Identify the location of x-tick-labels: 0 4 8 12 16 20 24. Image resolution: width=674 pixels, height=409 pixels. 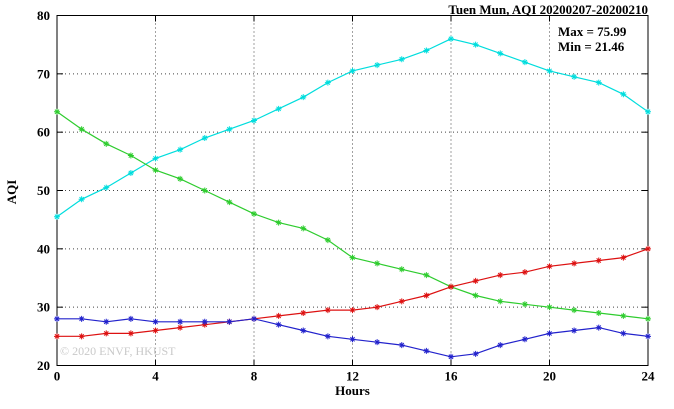
(354, 376).